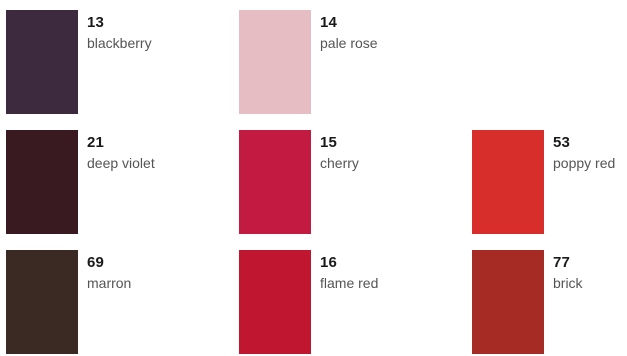 The height and width of the screenshot is (356, 627). I want to click on swatch-label: 69 marron, so click(109, 271).